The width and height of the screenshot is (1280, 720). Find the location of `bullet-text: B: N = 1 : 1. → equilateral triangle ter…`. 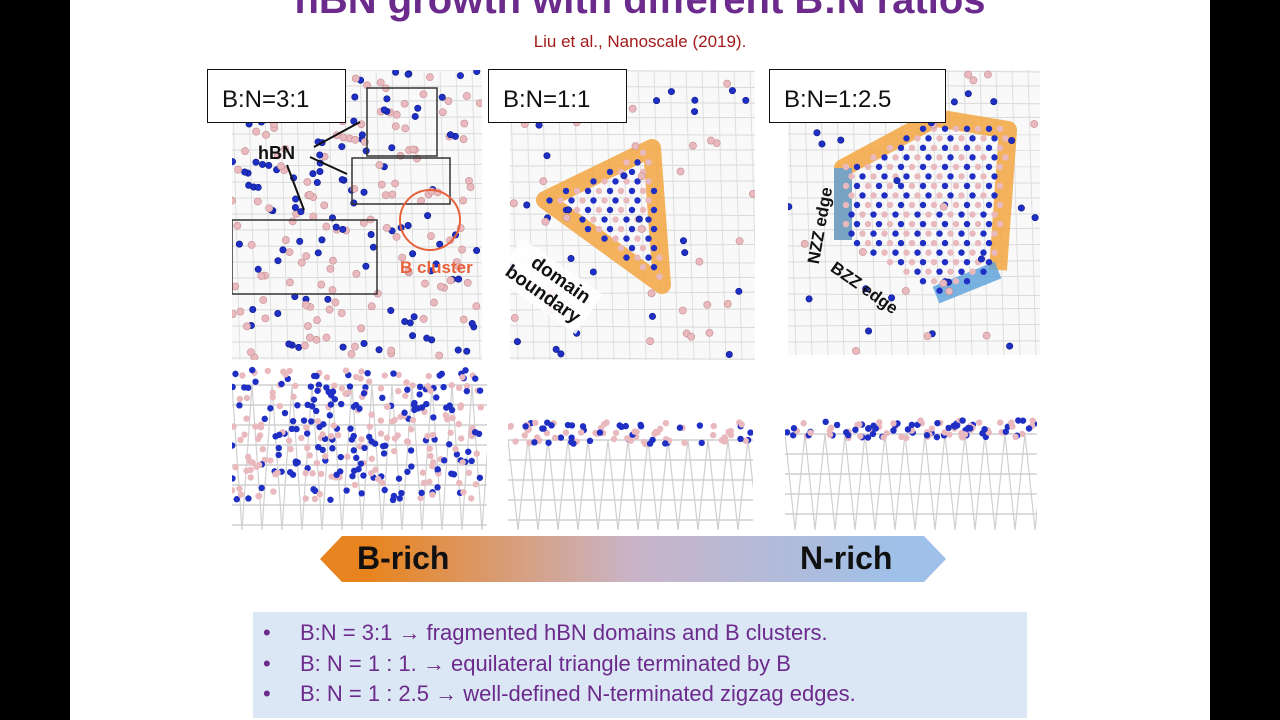

bullet-text: B: N = 1 : 1. → equilateral triangle ter… is located at coordinates (545, 663).